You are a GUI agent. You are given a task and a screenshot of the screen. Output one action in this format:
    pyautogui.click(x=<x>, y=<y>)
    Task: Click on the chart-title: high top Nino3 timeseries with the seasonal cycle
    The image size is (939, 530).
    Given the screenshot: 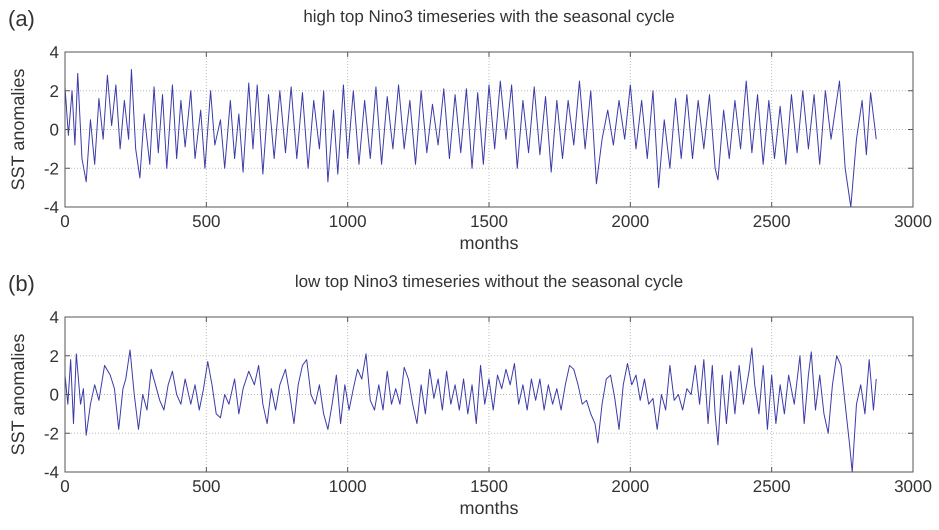 What is the action you would take?
    pyautogui.click(x=489, y=16)
    